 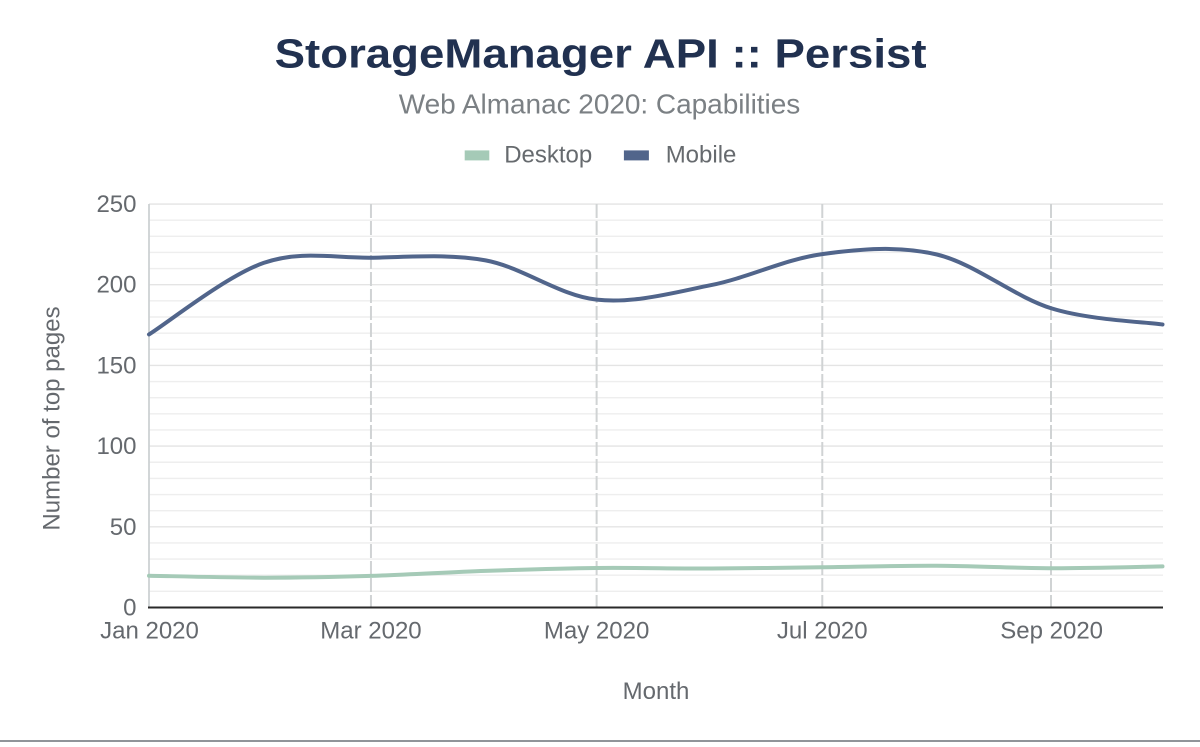 What do you see at coordinates (822, 631) in the screenshot?
I see `svg-text: Jul 2020` at bounding box center [822, 631].